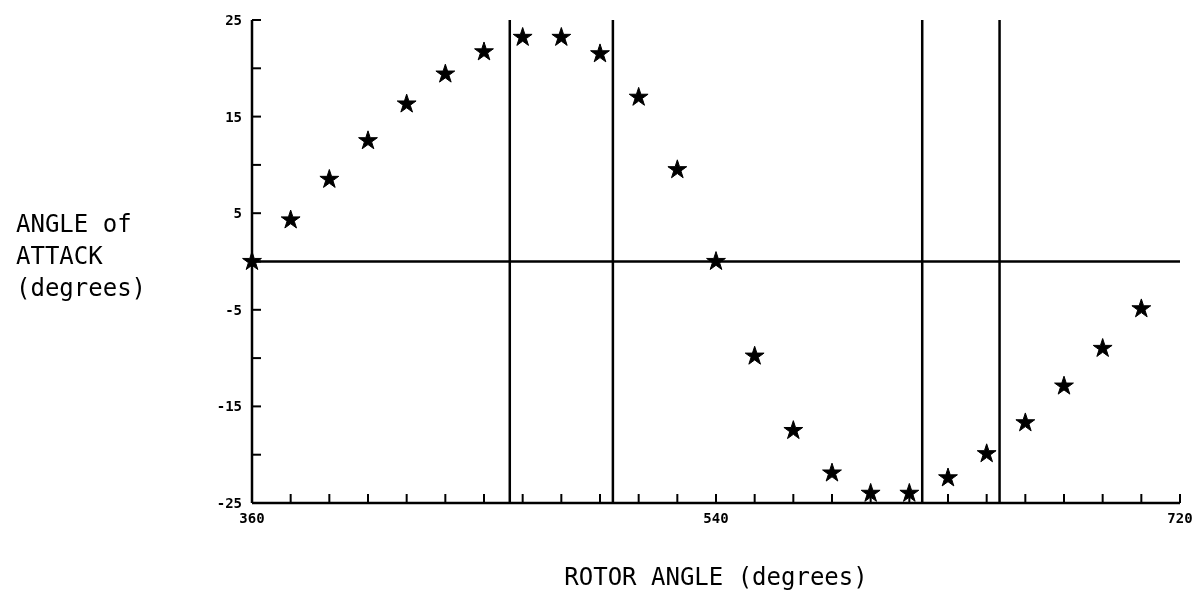 Image resolution: width=1200 pixels, height=613 pixels. What do you see at coordinates (81, 255) in the screenshot?
I see `y-axis-title: ANGLE of ATTACK (degrees)` at bounding box center [81, 255].